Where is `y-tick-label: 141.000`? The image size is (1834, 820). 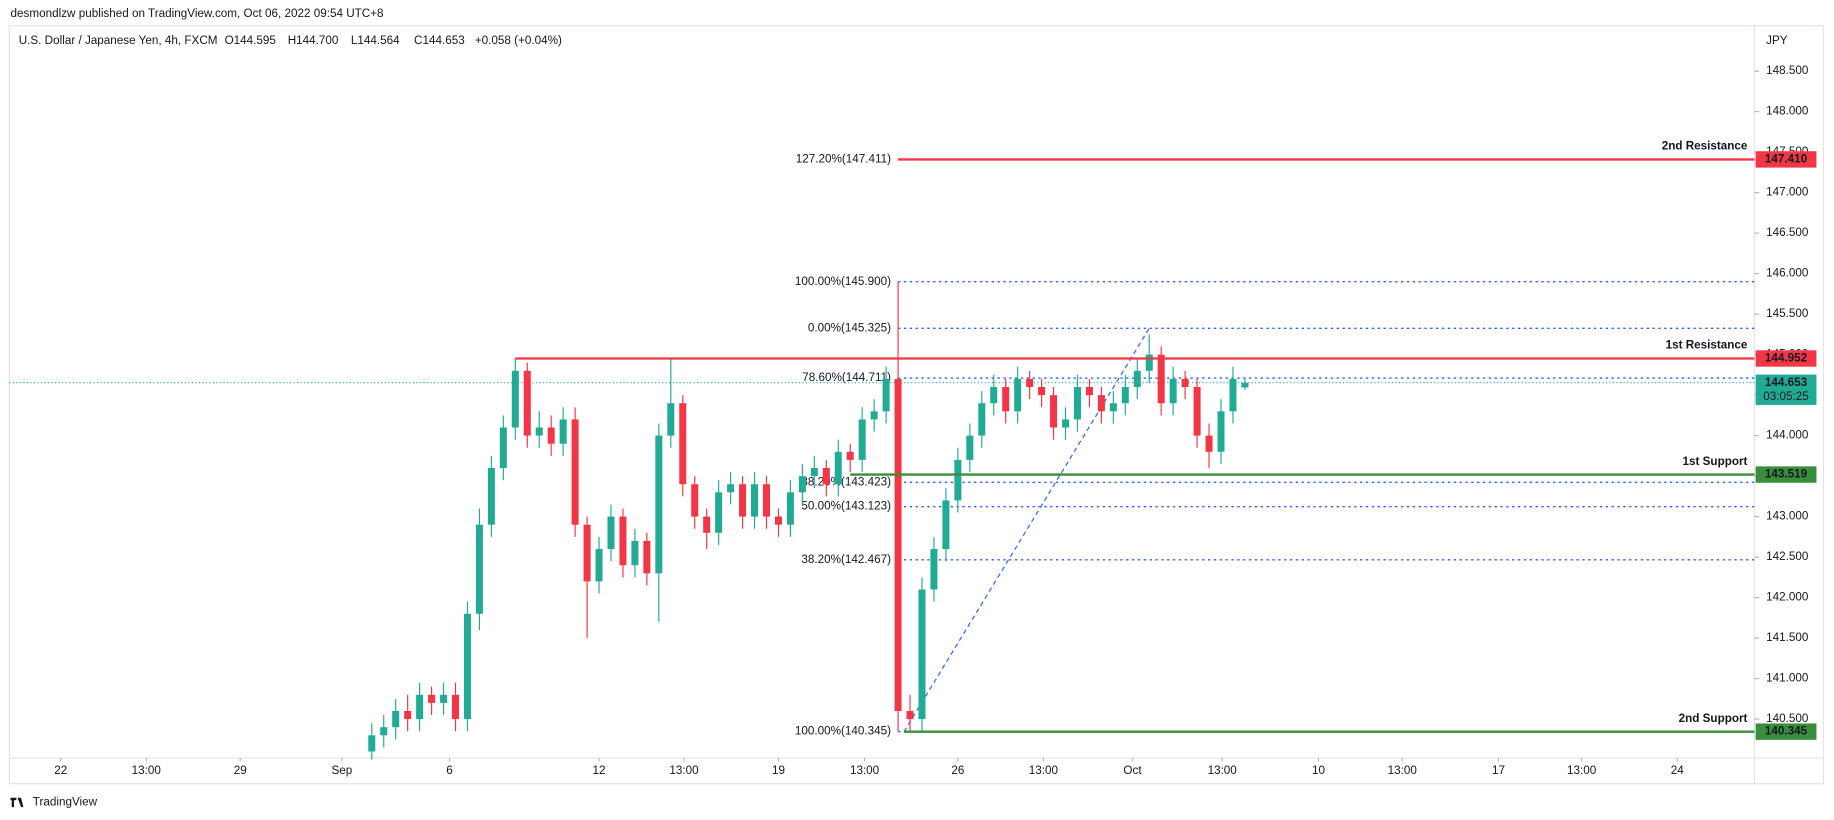
y-tick-label: 141.000 is located at coordinates (1787, 678).